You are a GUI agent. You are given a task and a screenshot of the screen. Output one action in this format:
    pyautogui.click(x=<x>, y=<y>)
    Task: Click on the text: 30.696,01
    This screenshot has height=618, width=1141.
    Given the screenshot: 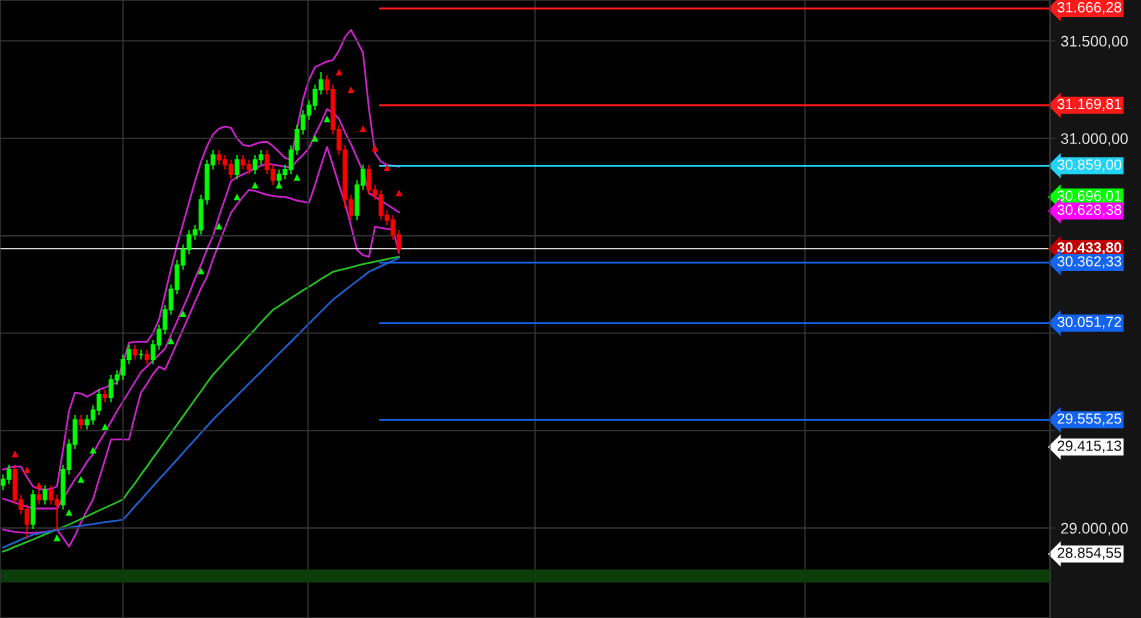 What is the action you would take?
    pyautogui.click(x=1089, y=196)
    